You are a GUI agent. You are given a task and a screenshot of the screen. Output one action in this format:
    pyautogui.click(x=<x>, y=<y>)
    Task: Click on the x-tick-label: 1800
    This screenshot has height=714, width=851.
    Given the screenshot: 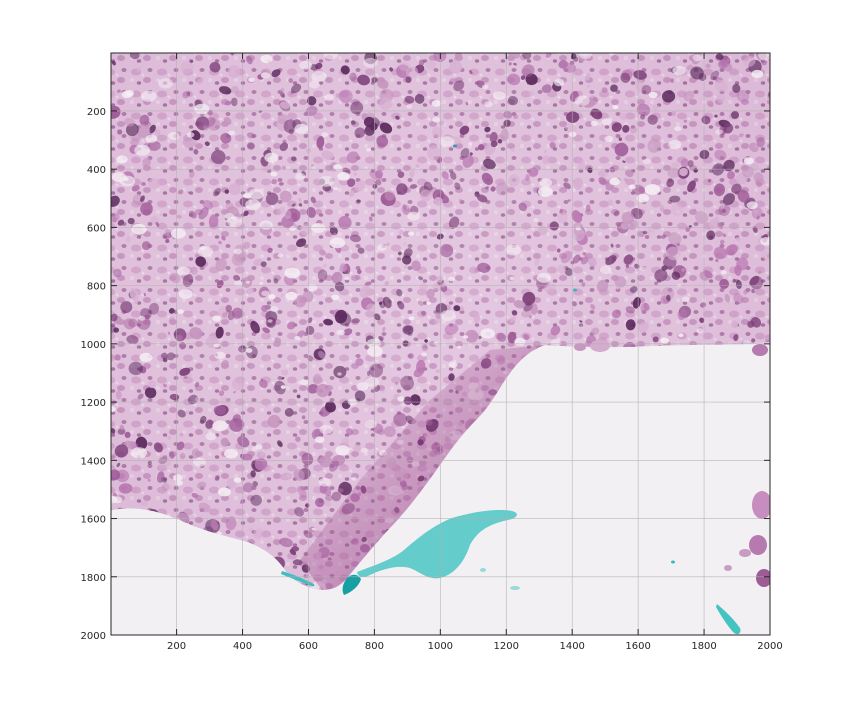 What is the action you would take?
    pyautogui.click(x=703, y=646)
    